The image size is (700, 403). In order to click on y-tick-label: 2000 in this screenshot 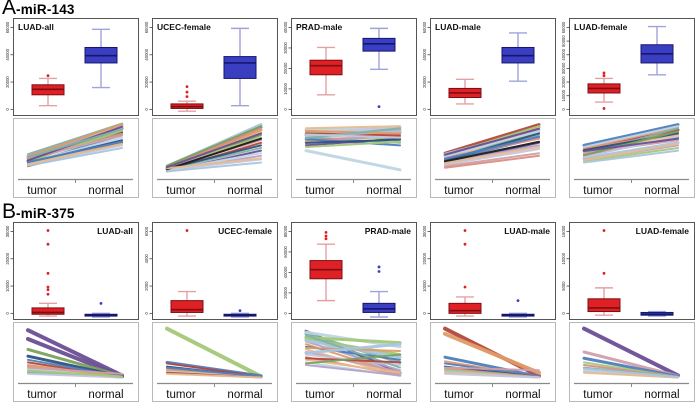, I will do `click(146, 286)`.